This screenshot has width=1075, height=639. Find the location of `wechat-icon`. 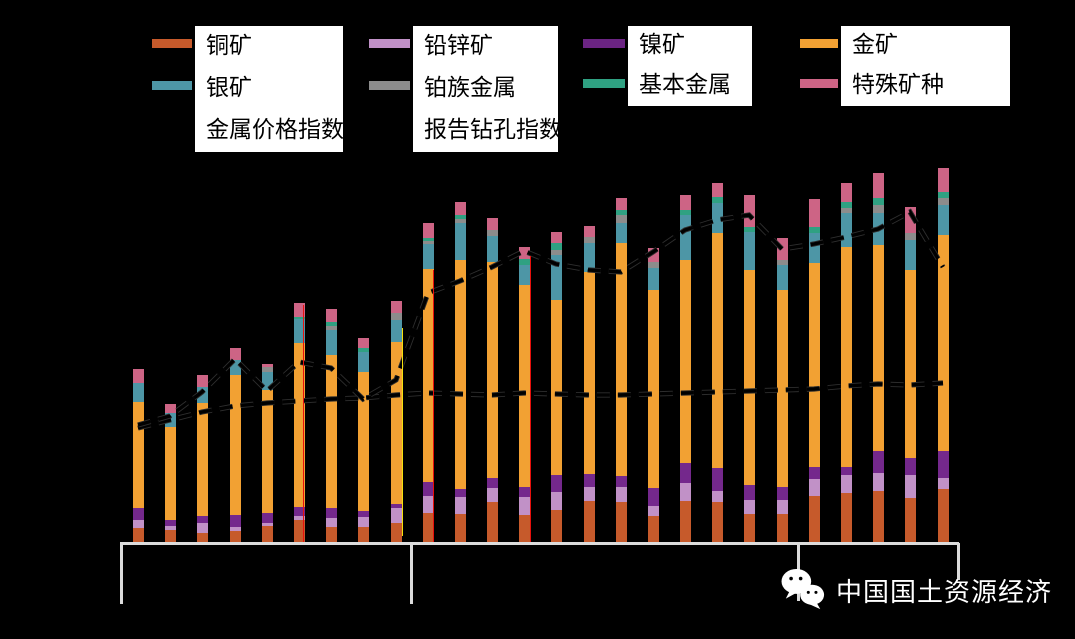

wechat-icon is located at coordinates (803, 589).